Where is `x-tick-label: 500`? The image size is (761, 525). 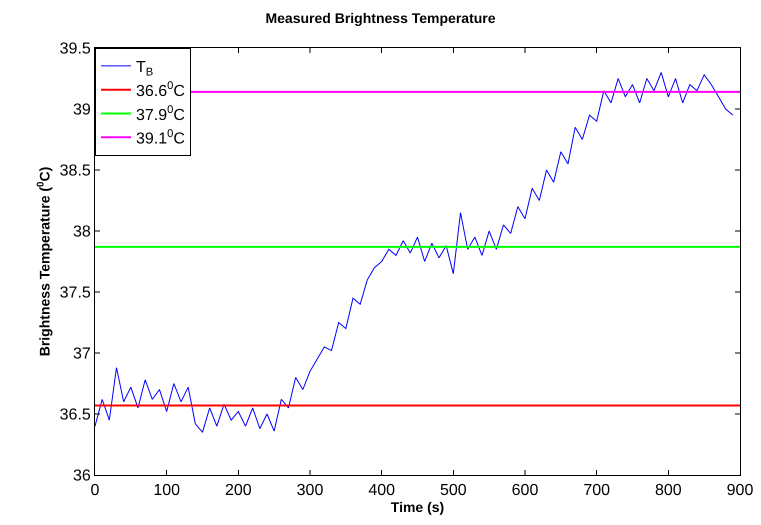 x-tick-label: 500 is located at coordinates (453, 491).